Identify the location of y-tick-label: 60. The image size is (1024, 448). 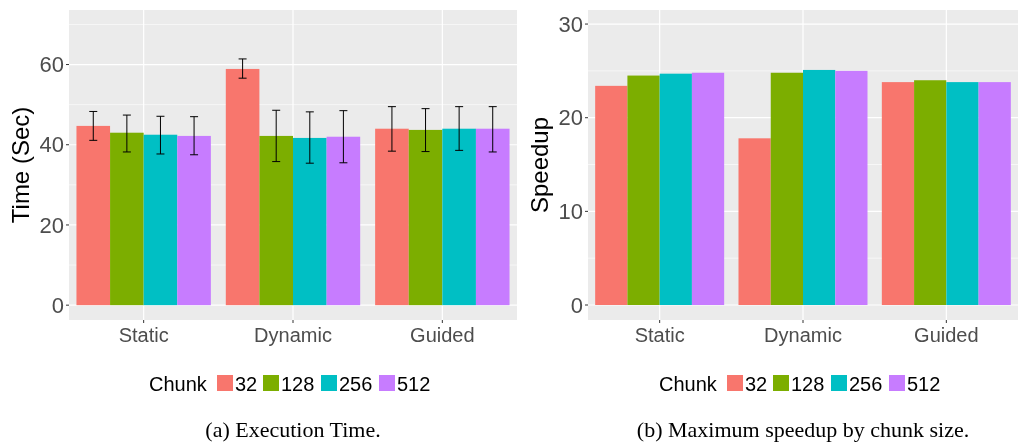
(51, 65).